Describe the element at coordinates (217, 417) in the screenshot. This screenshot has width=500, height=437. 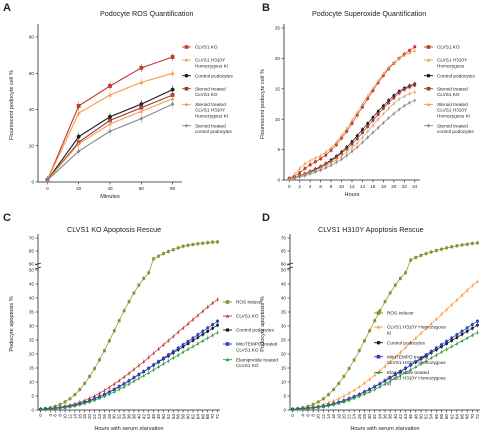
I see `x-tick-label: 72` at that location.